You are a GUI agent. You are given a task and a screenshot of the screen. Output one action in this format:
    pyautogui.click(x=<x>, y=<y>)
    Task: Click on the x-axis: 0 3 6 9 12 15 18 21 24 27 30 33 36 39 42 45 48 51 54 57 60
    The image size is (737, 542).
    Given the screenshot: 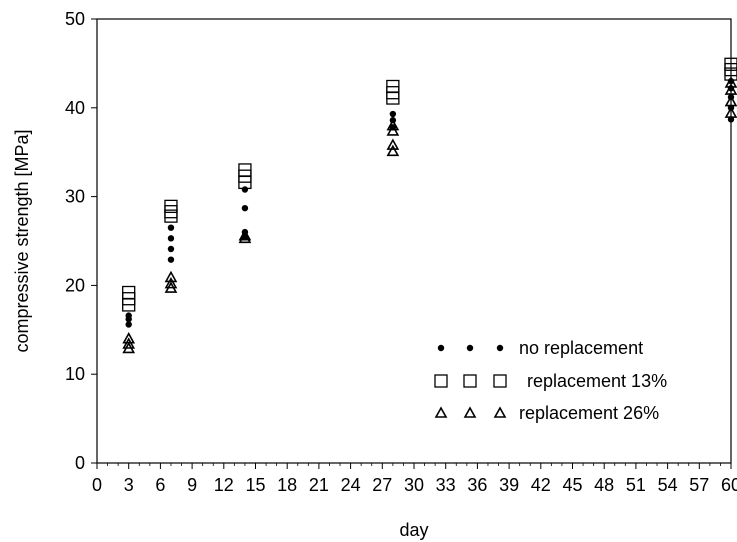 What is the action you would take?
    pyautogui.click(x=414, y=479)
    